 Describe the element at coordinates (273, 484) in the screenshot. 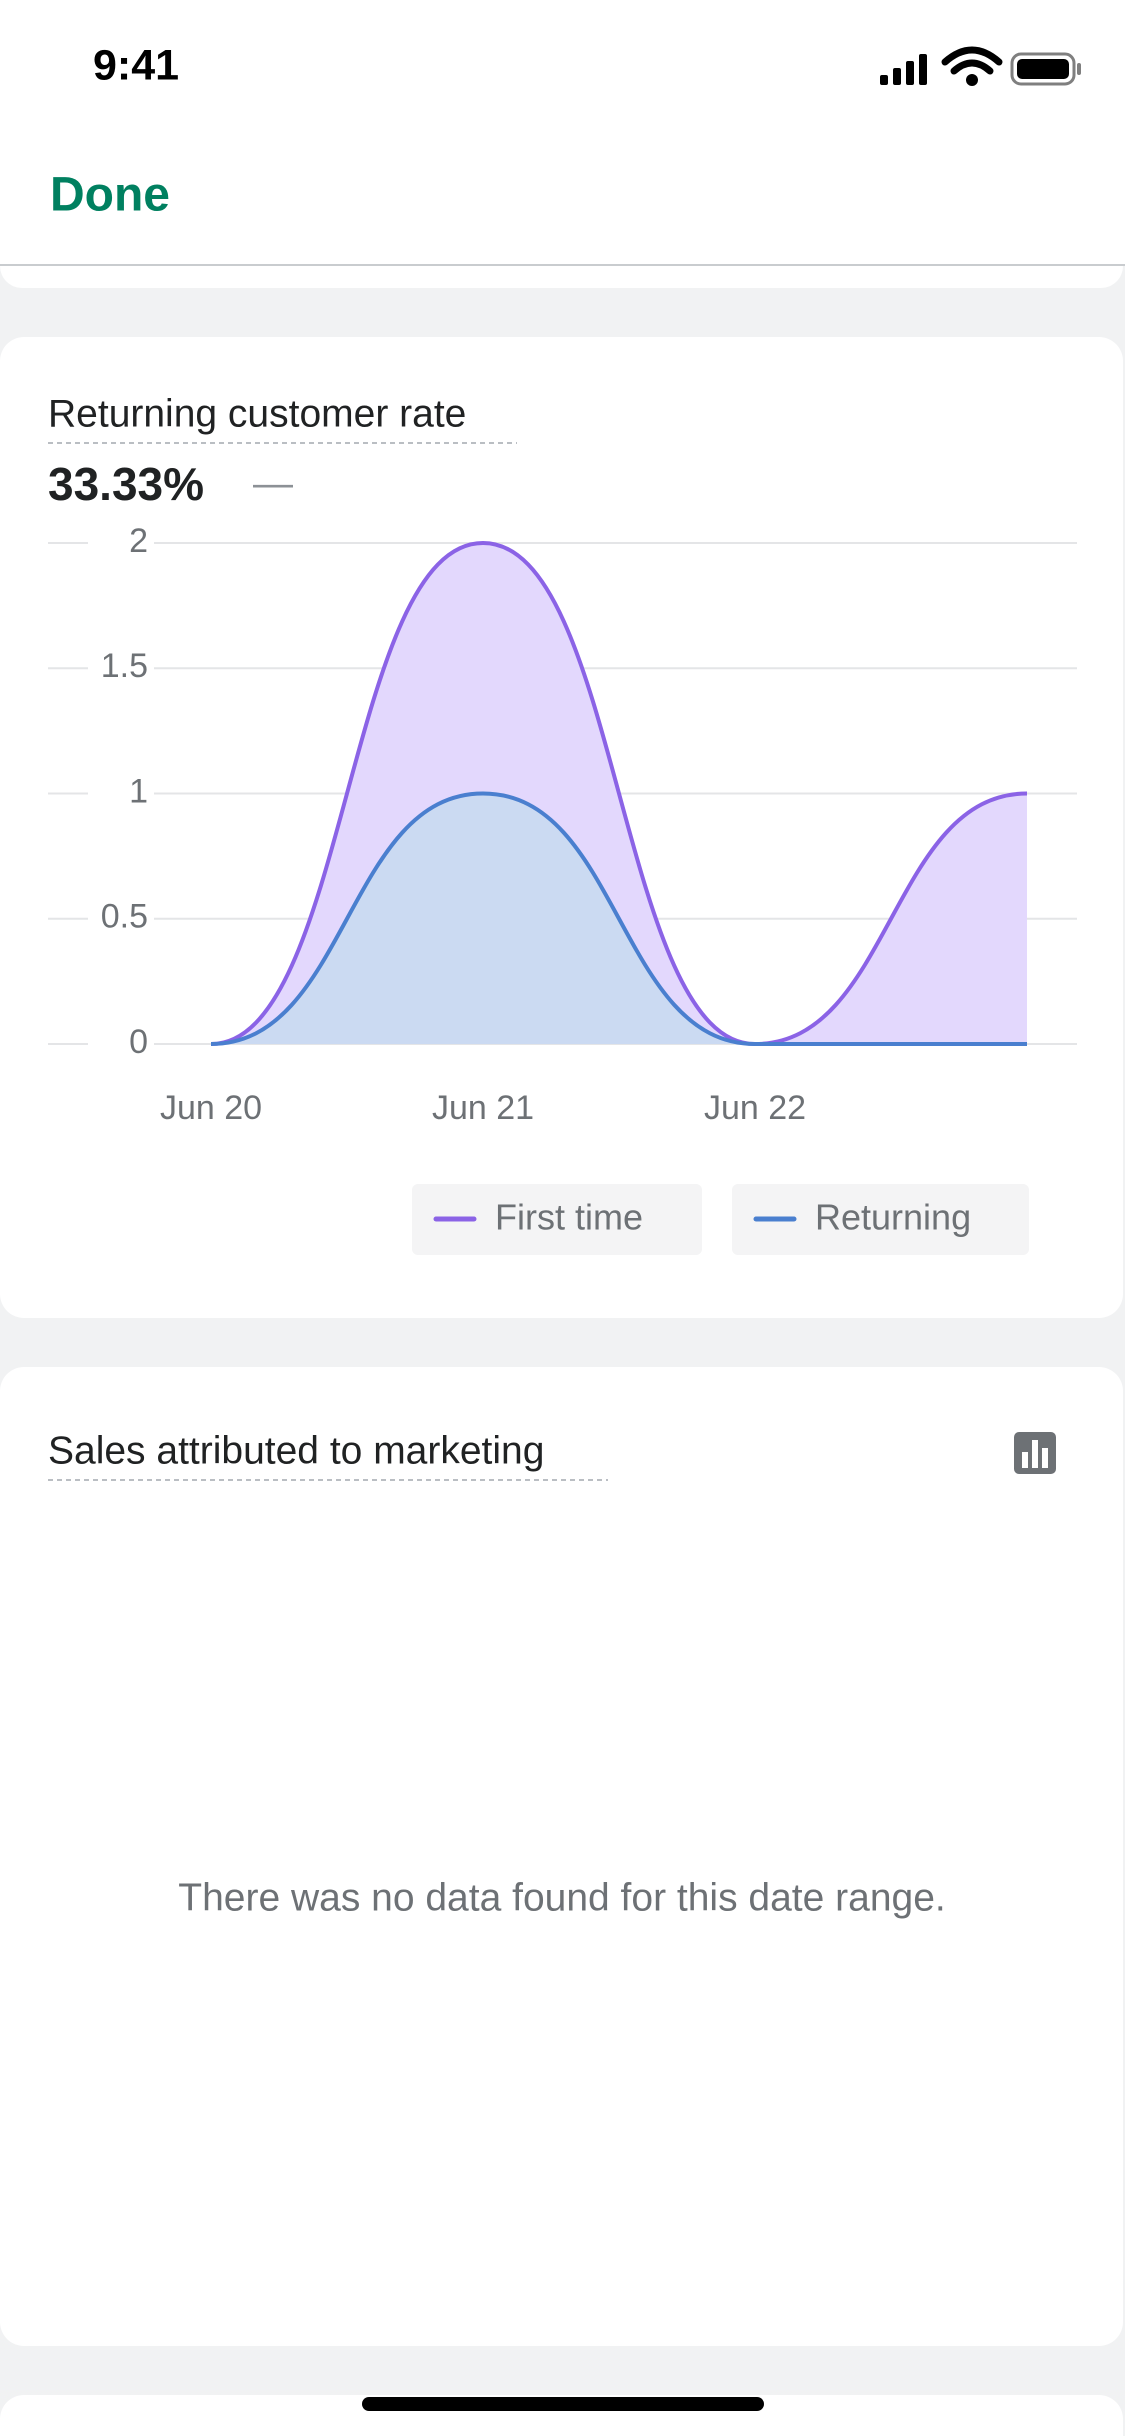

I see `metric-change: —` at that location.